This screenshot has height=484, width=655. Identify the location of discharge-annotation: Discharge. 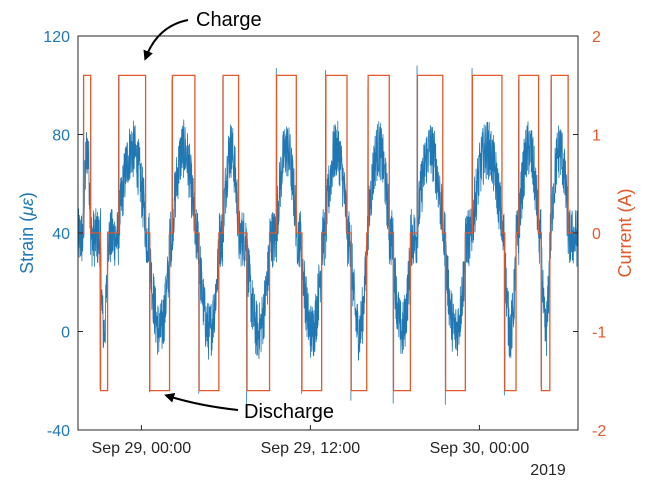
(249, 408).